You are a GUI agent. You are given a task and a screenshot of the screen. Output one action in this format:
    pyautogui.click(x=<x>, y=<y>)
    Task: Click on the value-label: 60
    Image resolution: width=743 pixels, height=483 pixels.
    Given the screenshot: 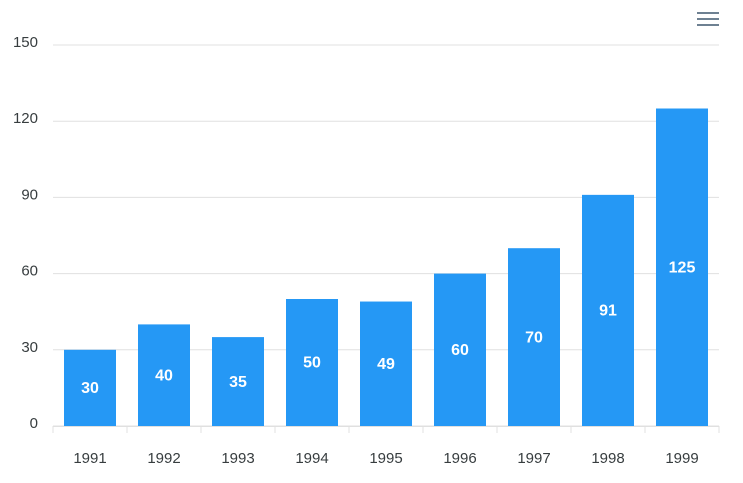 What is the action you would take?
    pyautogui.click(x=460, y=350)
    